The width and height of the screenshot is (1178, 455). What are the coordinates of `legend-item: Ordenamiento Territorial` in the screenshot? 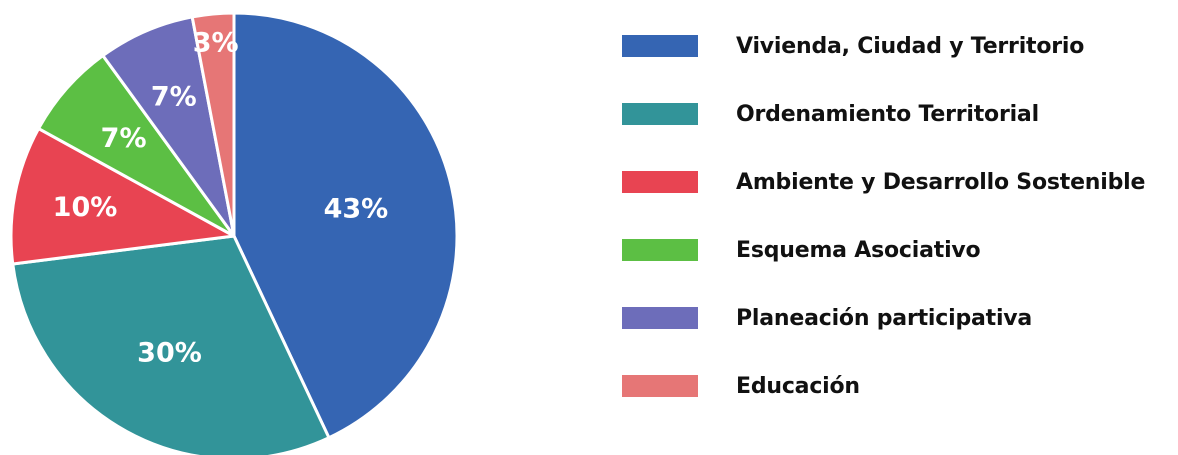 It's located at (883, 114).